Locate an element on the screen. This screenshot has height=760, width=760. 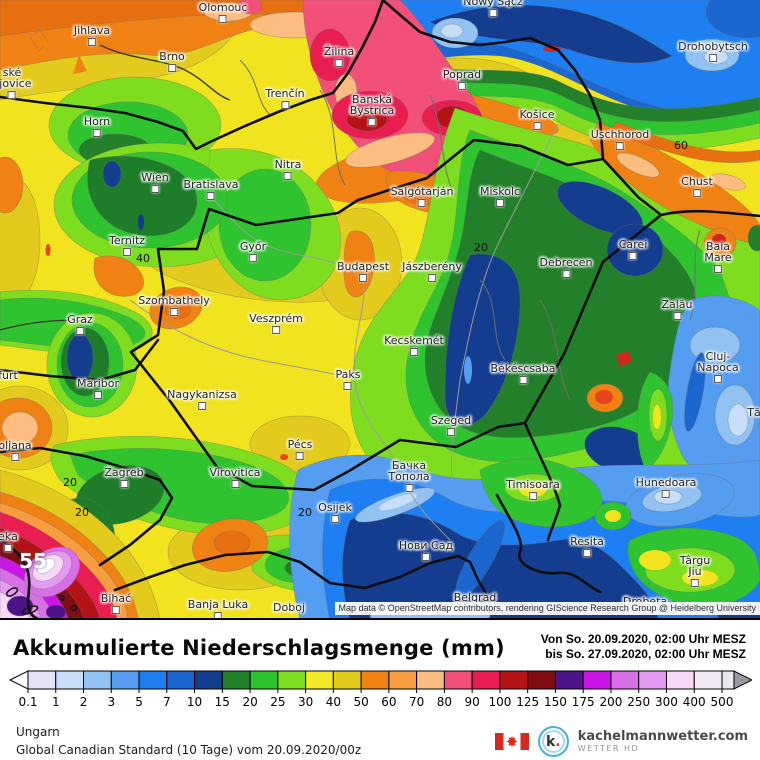
svg-text: 3 is located at coordinates (111, 702).